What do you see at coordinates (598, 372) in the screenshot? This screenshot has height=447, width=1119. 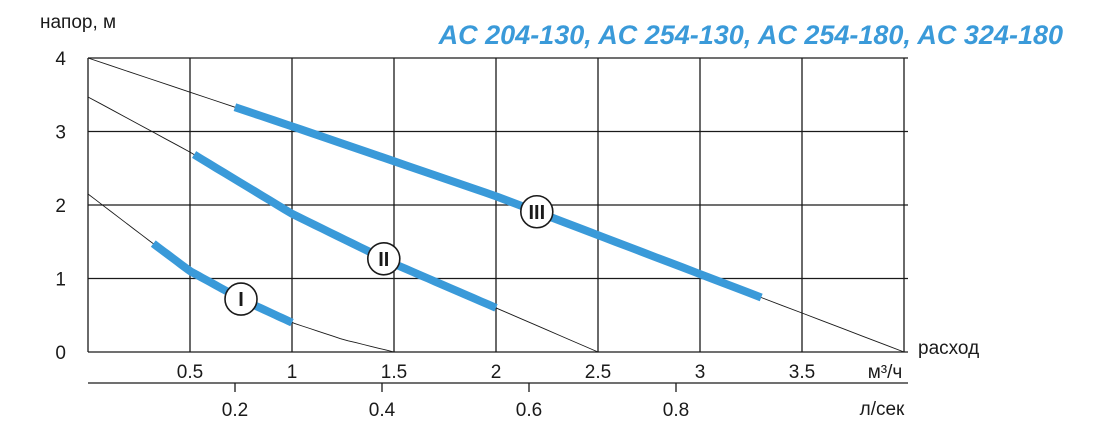 I see `x-tick-label: 2.5` at bounding box center [598, 372].